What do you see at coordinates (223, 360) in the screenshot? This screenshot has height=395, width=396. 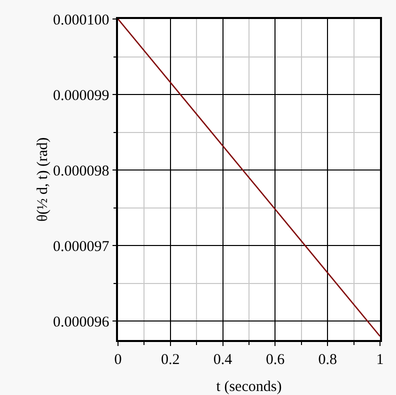 I see `x-tick-label: 0.4` at bounding box center [223, 360].